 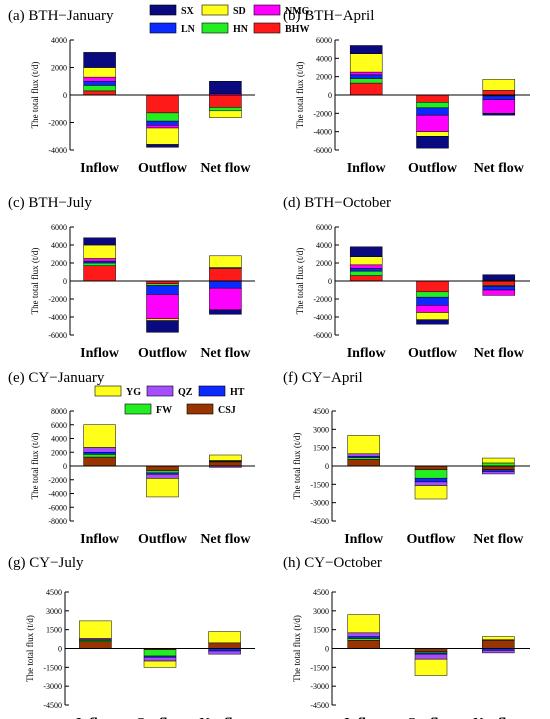 What do you see at coordinates (319, 667) in the screenshot?
I see `y-tick-label: -1500` at bounding box center [319, 667].